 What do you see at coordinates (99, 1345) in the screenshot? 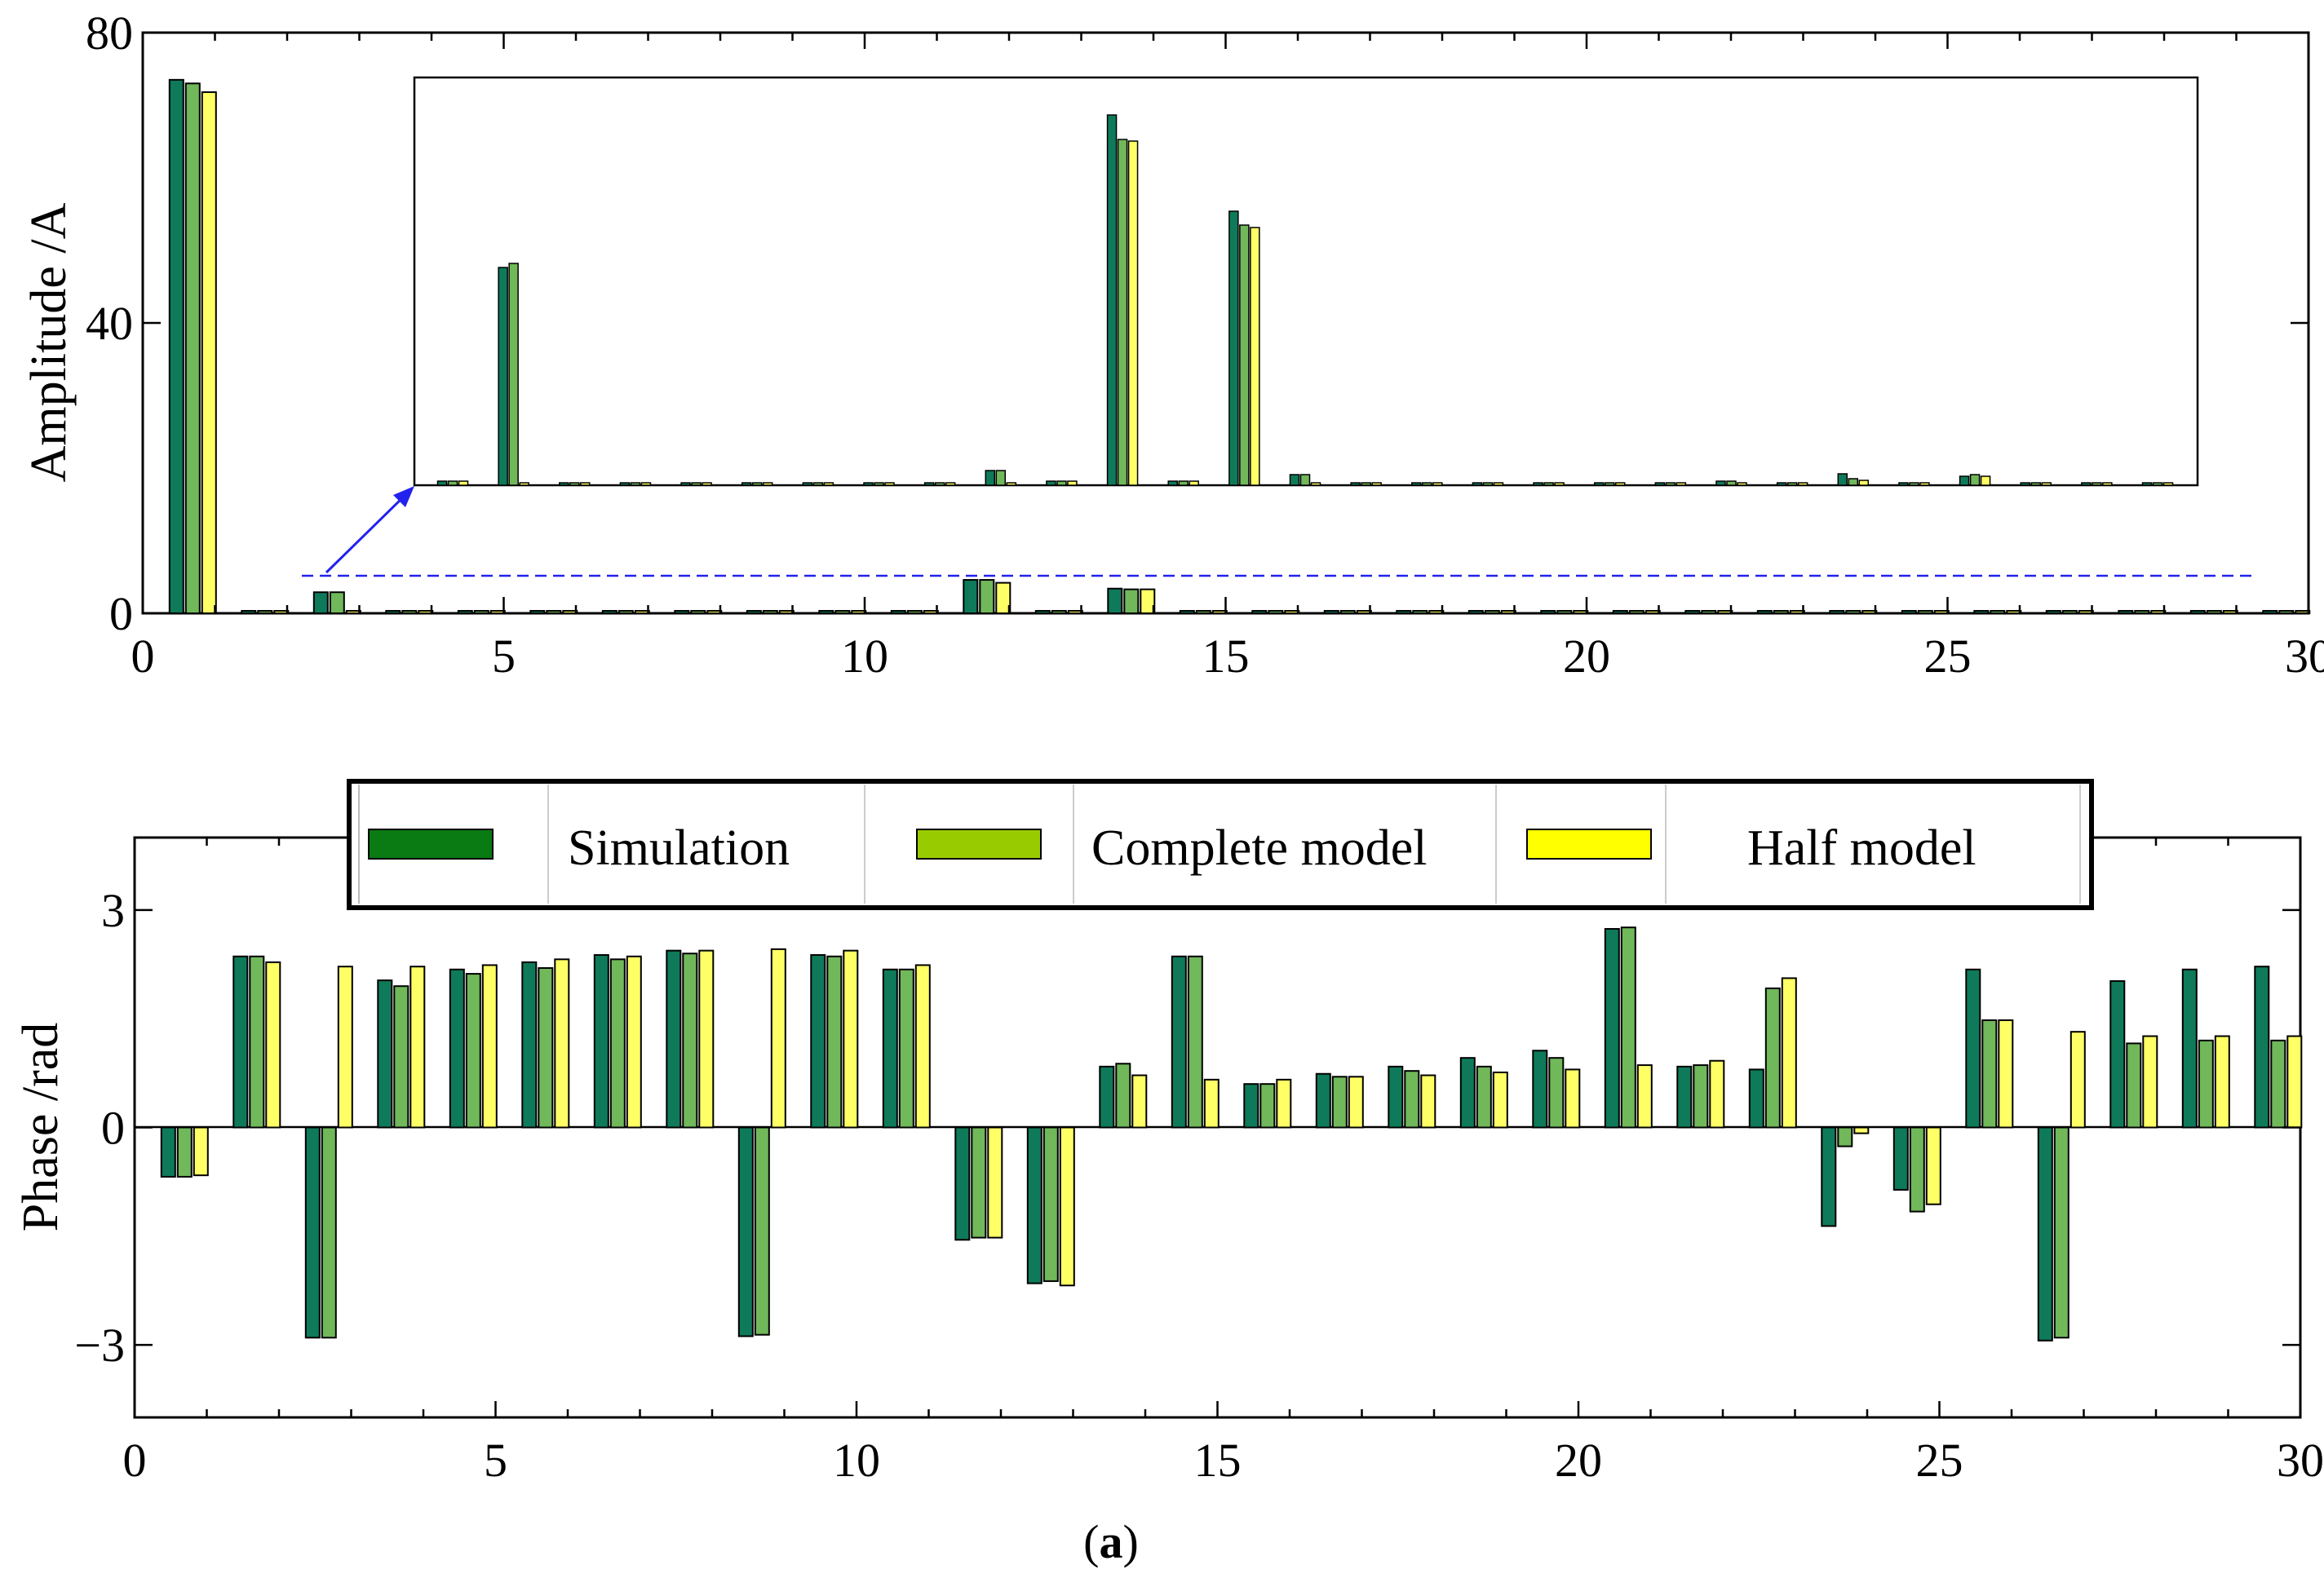
I see `y-tick-label: −3` at bounding box center [99, 1345].